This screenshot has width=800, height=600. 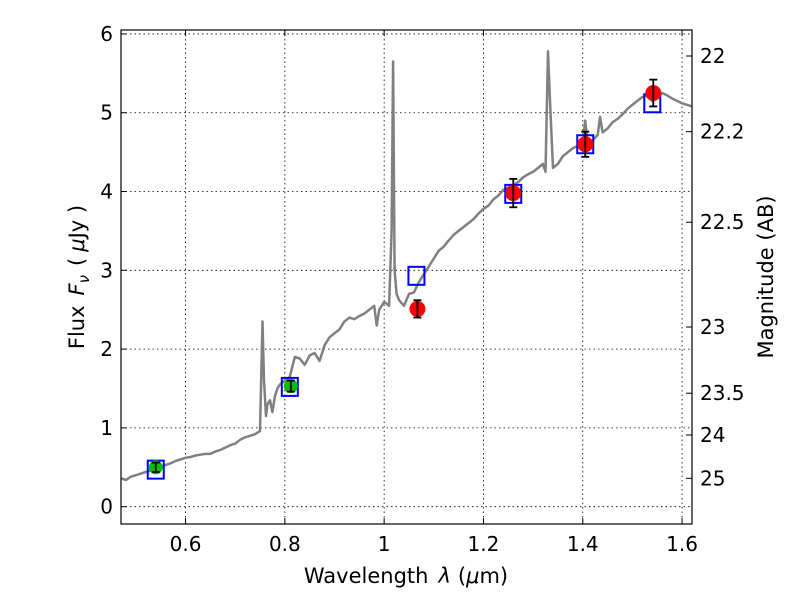 I want to click on right-tick-label: 22.2, so click(x=722, y=132).